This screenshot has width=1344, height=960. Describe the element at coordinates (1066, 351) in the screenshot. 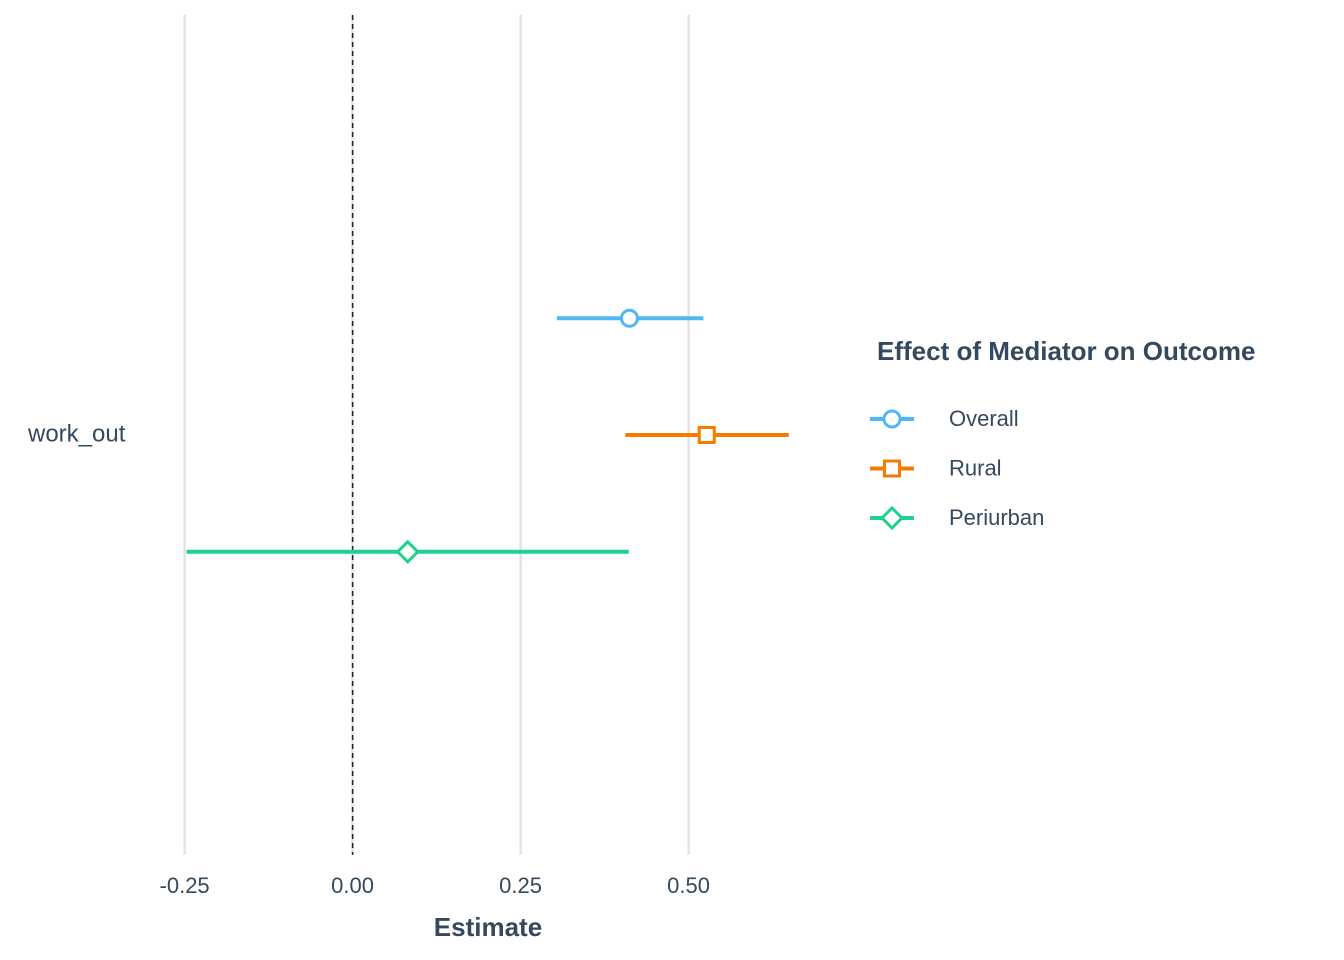

I see `legend-title: Effect of Mediator on Outcome` at that location.